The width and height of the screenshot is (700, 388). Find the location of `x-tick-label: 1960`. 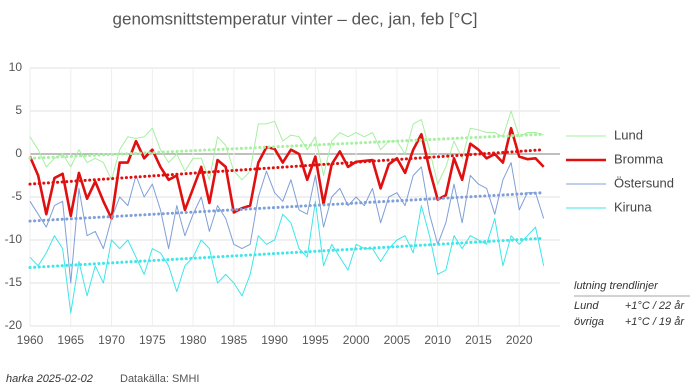

x-tick-label: 1960 is located at coordinates (30, 340).